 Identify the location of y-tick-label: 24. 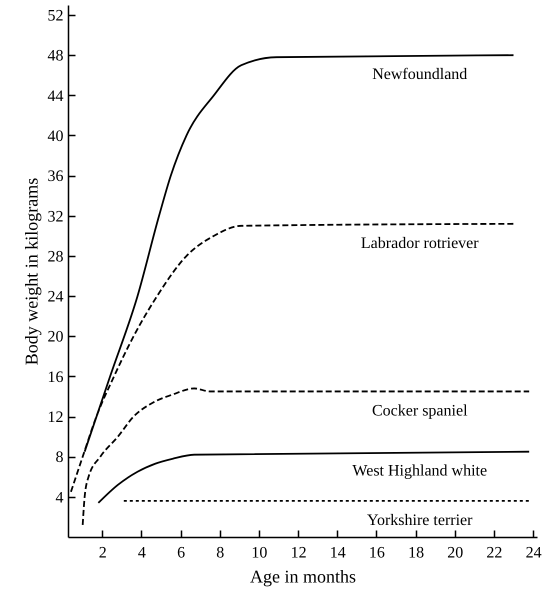
(56, 297).